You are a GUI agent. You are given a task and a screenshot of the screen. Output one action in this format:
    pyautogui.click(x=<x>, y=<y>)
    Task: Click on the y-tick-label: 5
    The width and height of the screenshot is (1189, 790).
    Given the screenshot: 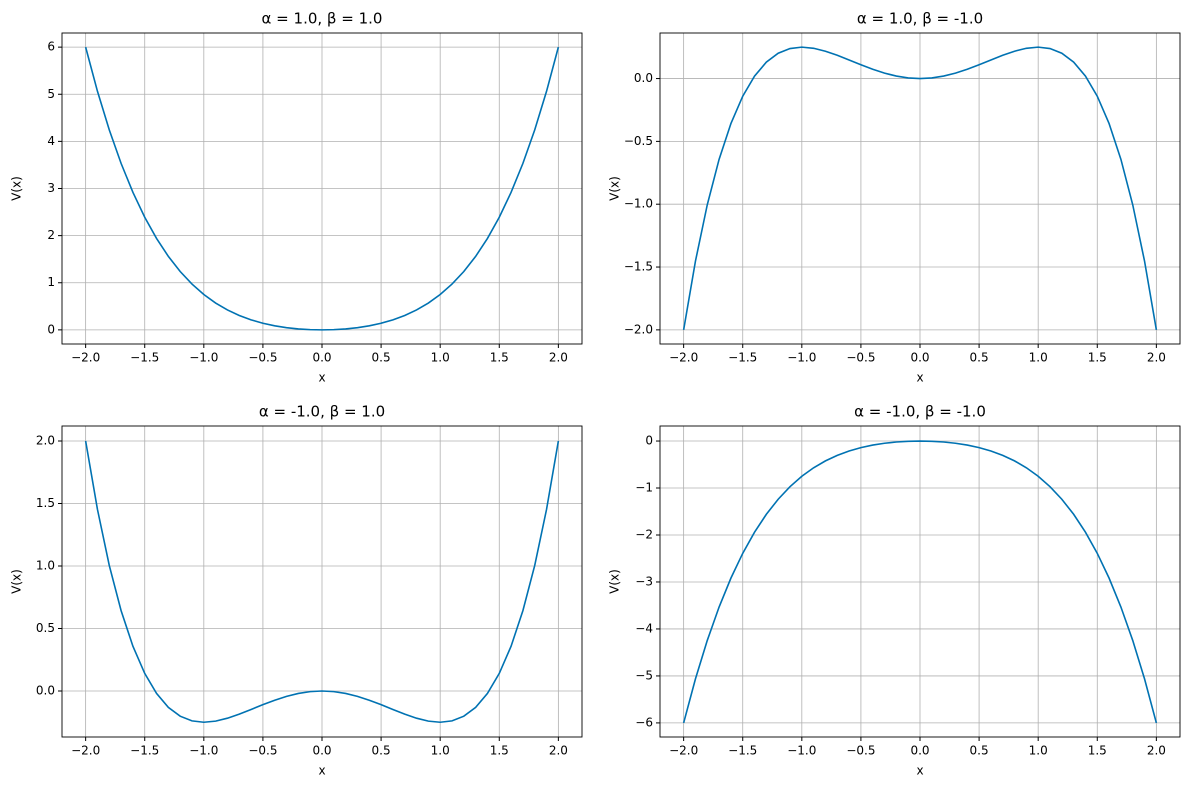 What is the action you would take?
    pyautogui.click(x=51, y=94)
    